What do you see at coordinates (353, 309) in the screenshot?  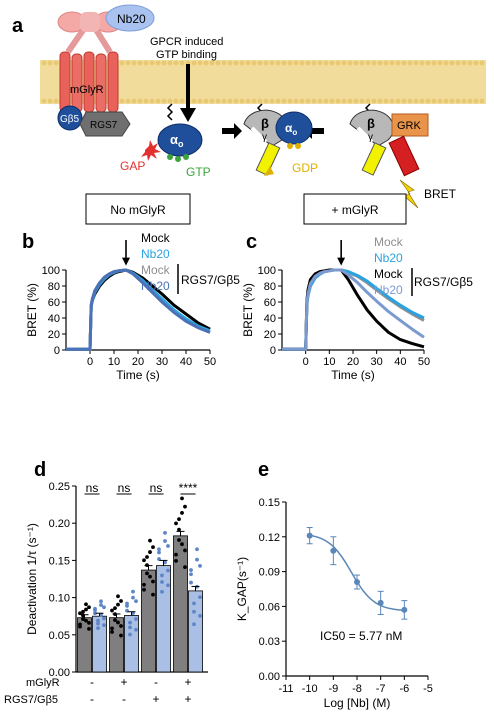 I see `chart-c-series-1-line` at bounding box center [353, 309].